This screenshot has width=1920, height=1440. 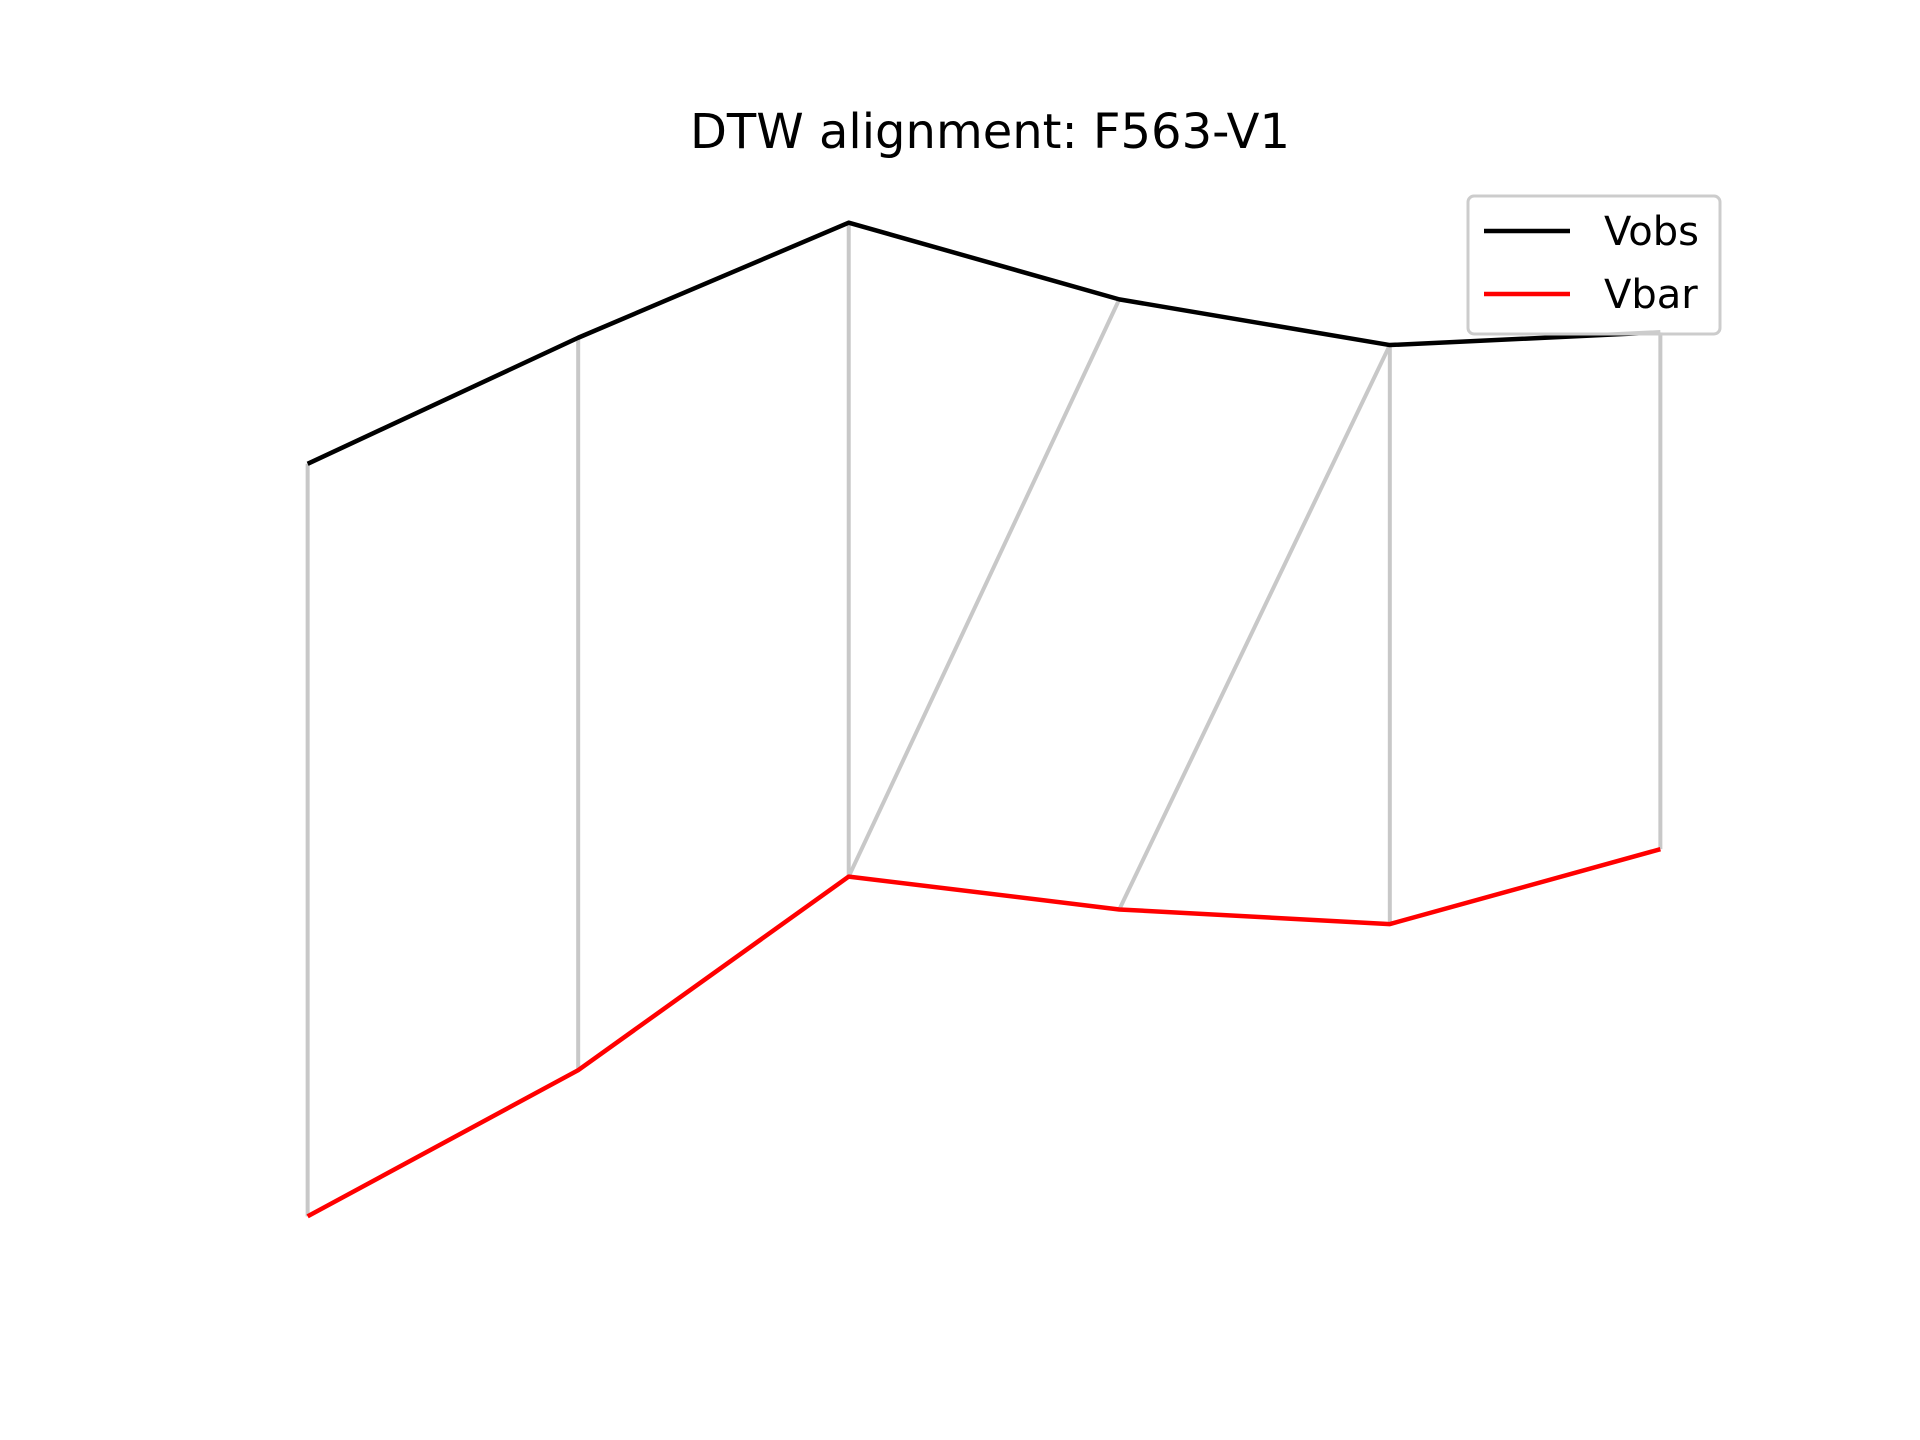 I want to click on series-line-vobs, so click(x=983, y=343).